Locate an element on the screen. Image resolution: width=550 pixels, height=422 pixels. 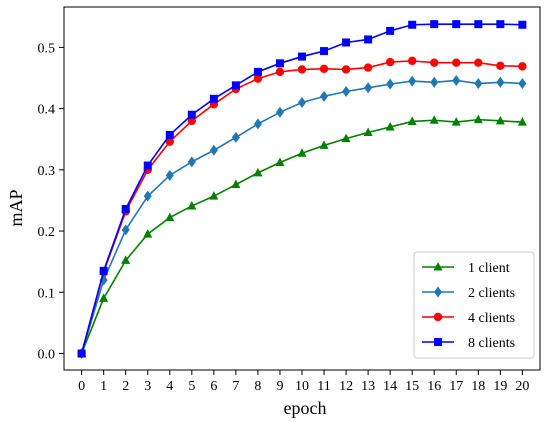
y-tick-label: 0.2 is located at coordinates (47, 232).